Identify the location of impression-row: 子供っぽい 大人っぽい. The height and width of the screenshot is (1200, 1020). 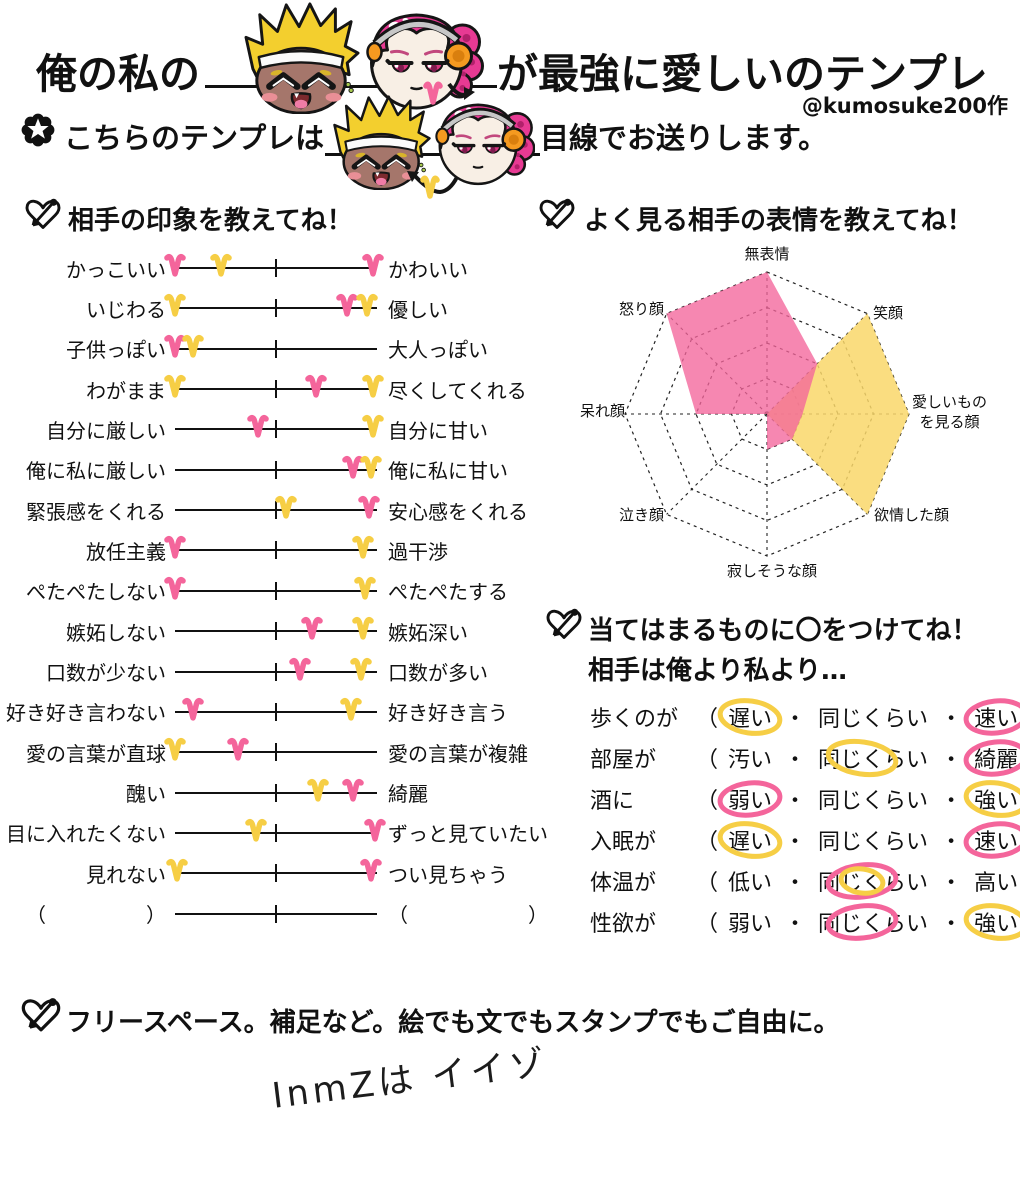
(287, 349).